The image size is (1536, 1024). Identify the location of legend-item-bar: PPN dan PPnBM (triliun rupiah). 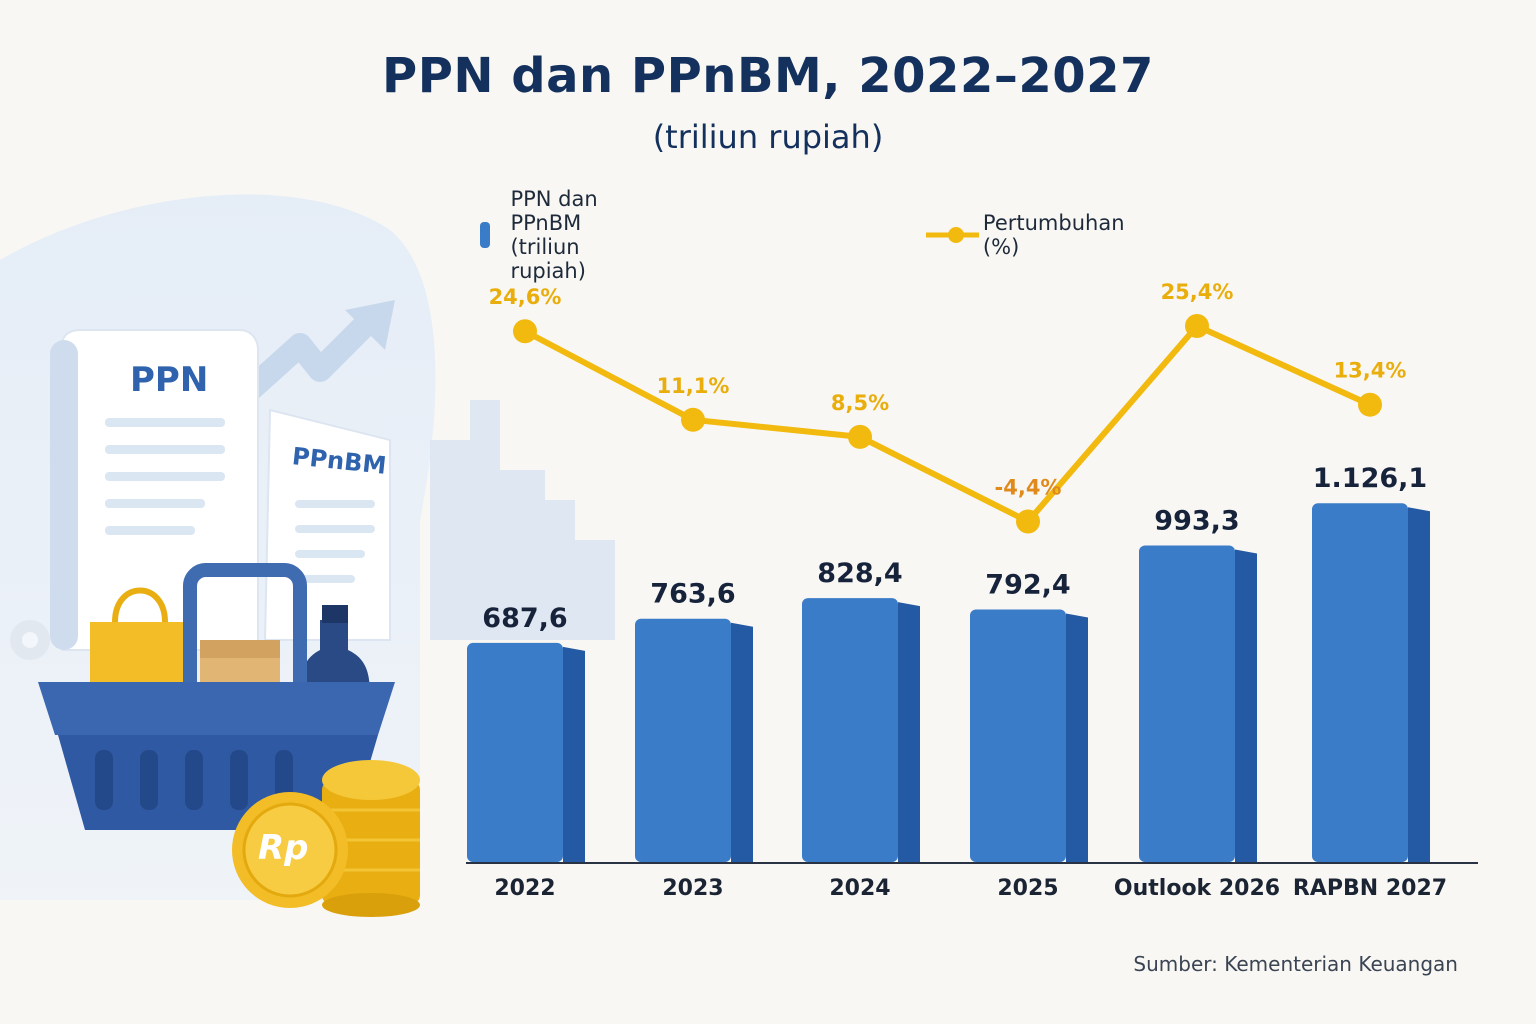
(544, 235).